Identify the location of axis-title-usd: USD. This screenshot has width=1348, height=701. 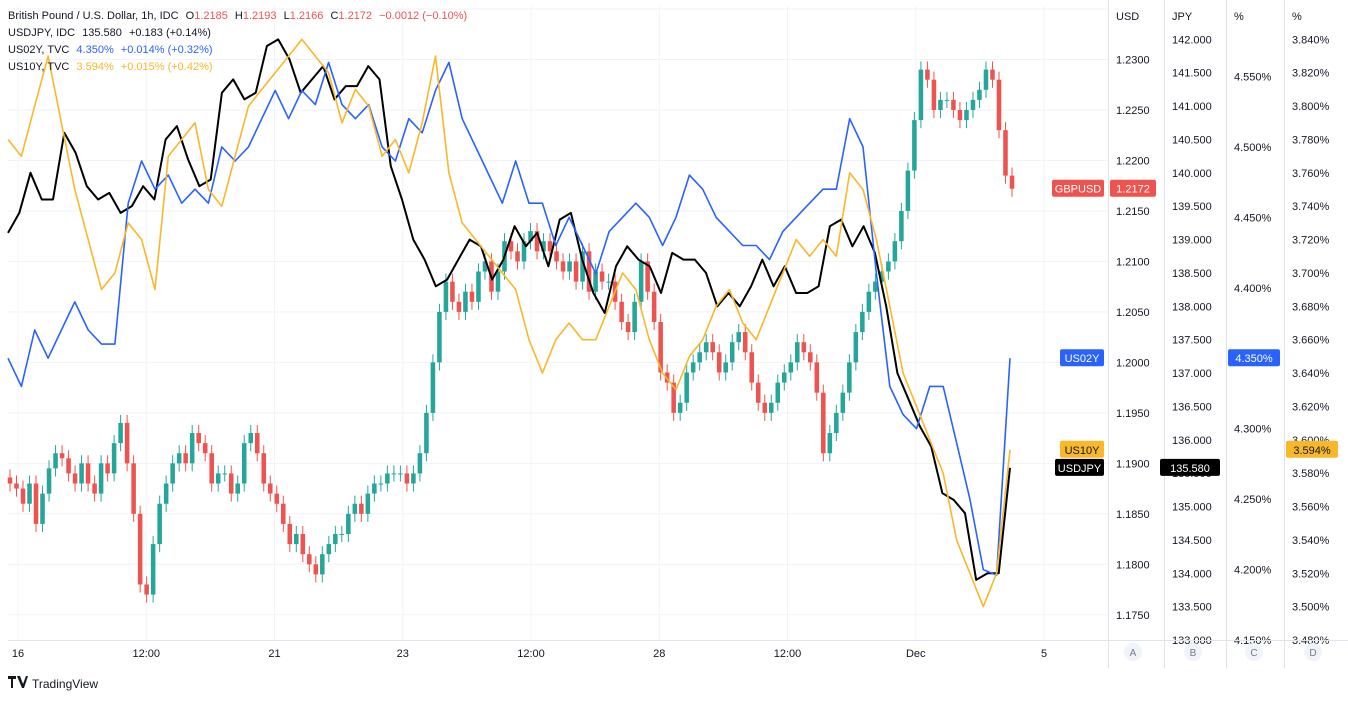
(1127, 17).